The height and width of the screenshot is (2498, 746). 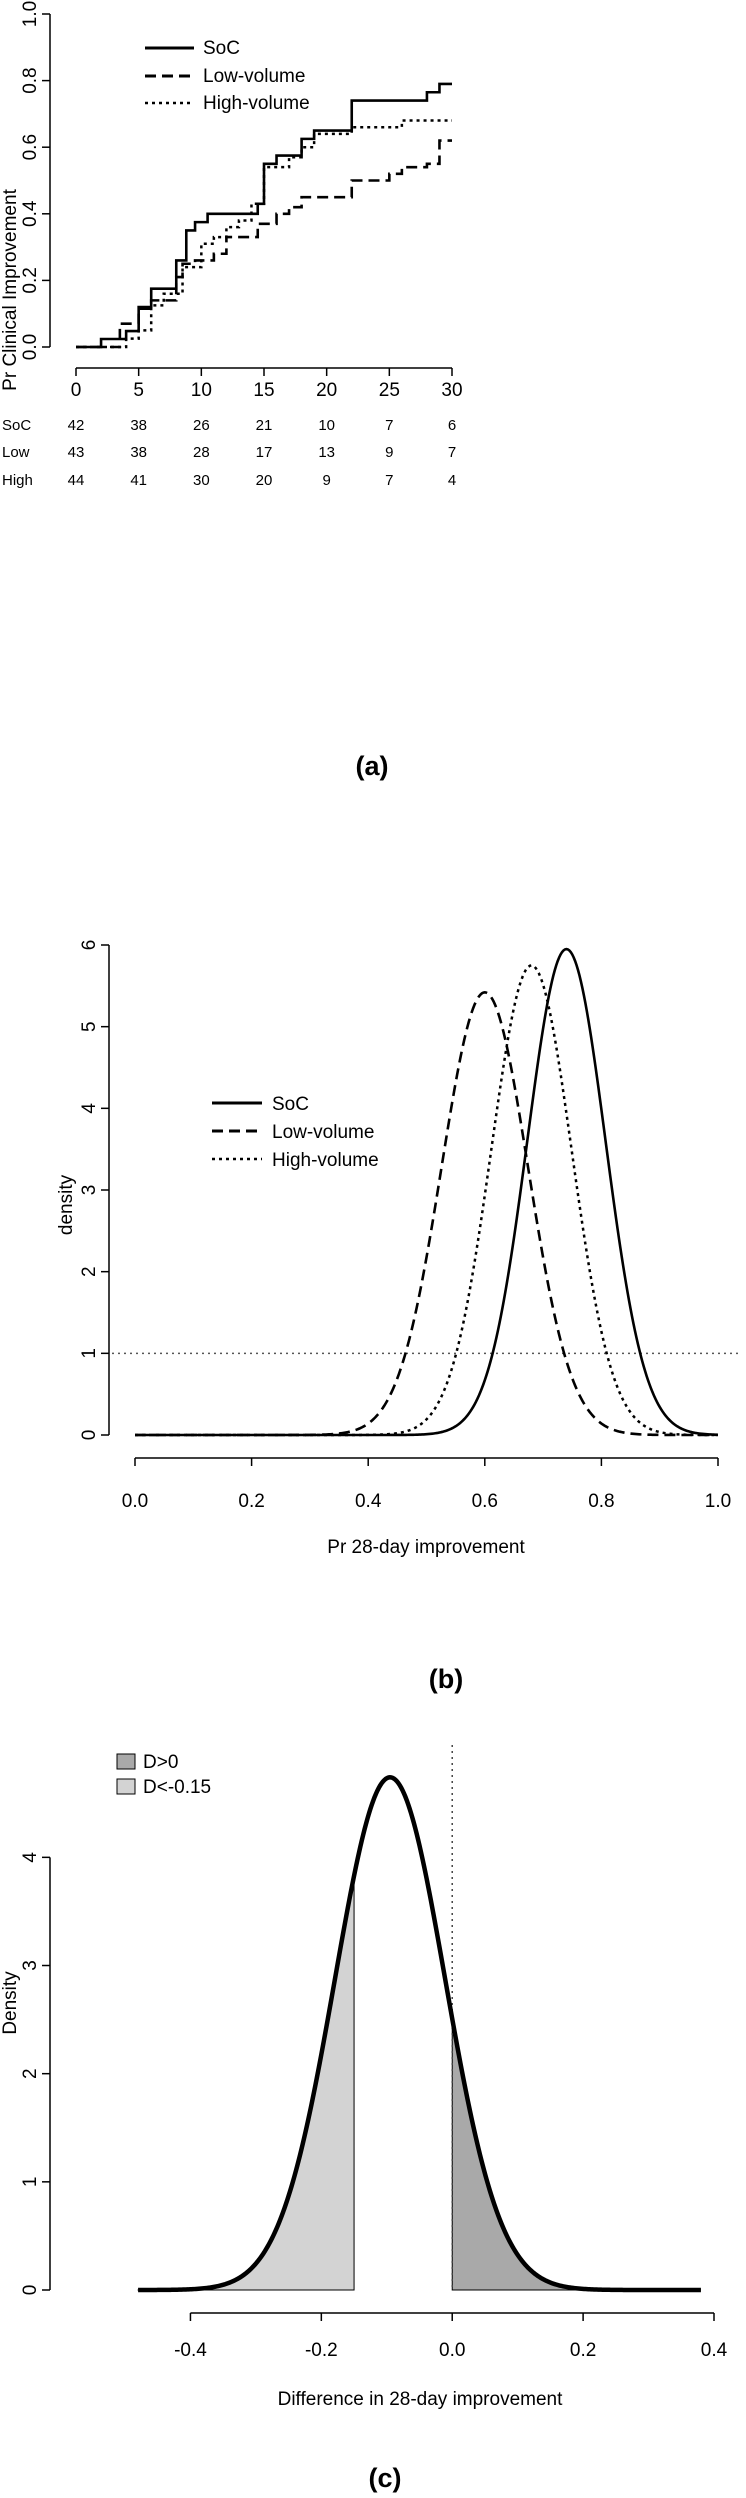 I want to click on x-tick-label--0-2: -0.2, so click(x=321, y=2350).